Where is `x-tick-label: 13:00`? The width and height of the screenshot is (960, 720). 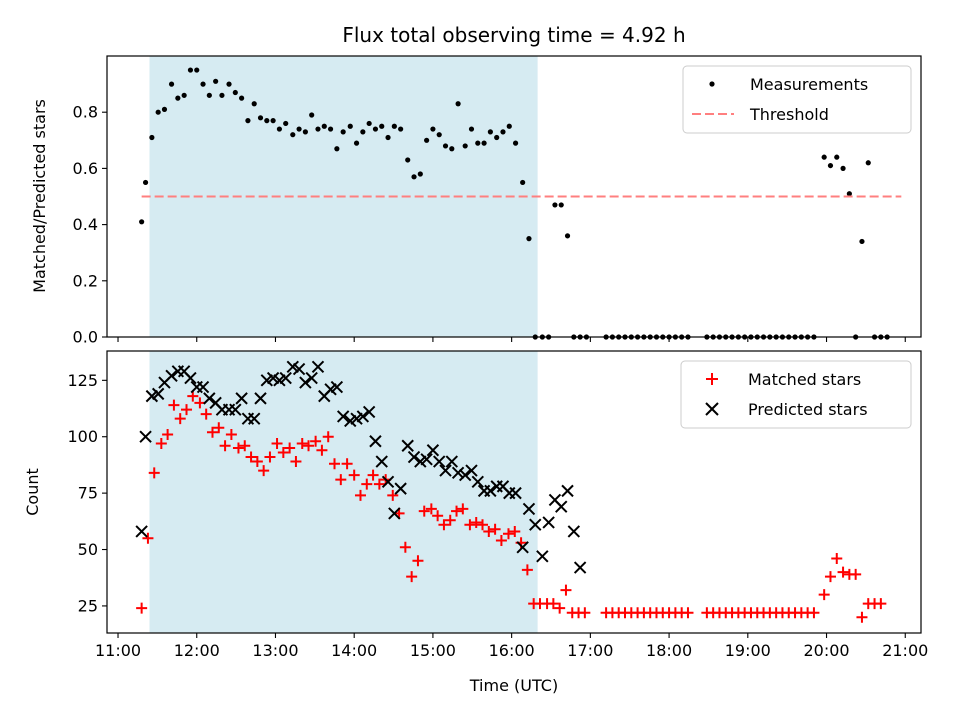
x-tick-label: 13:00 is located at coordinates (275, 650).